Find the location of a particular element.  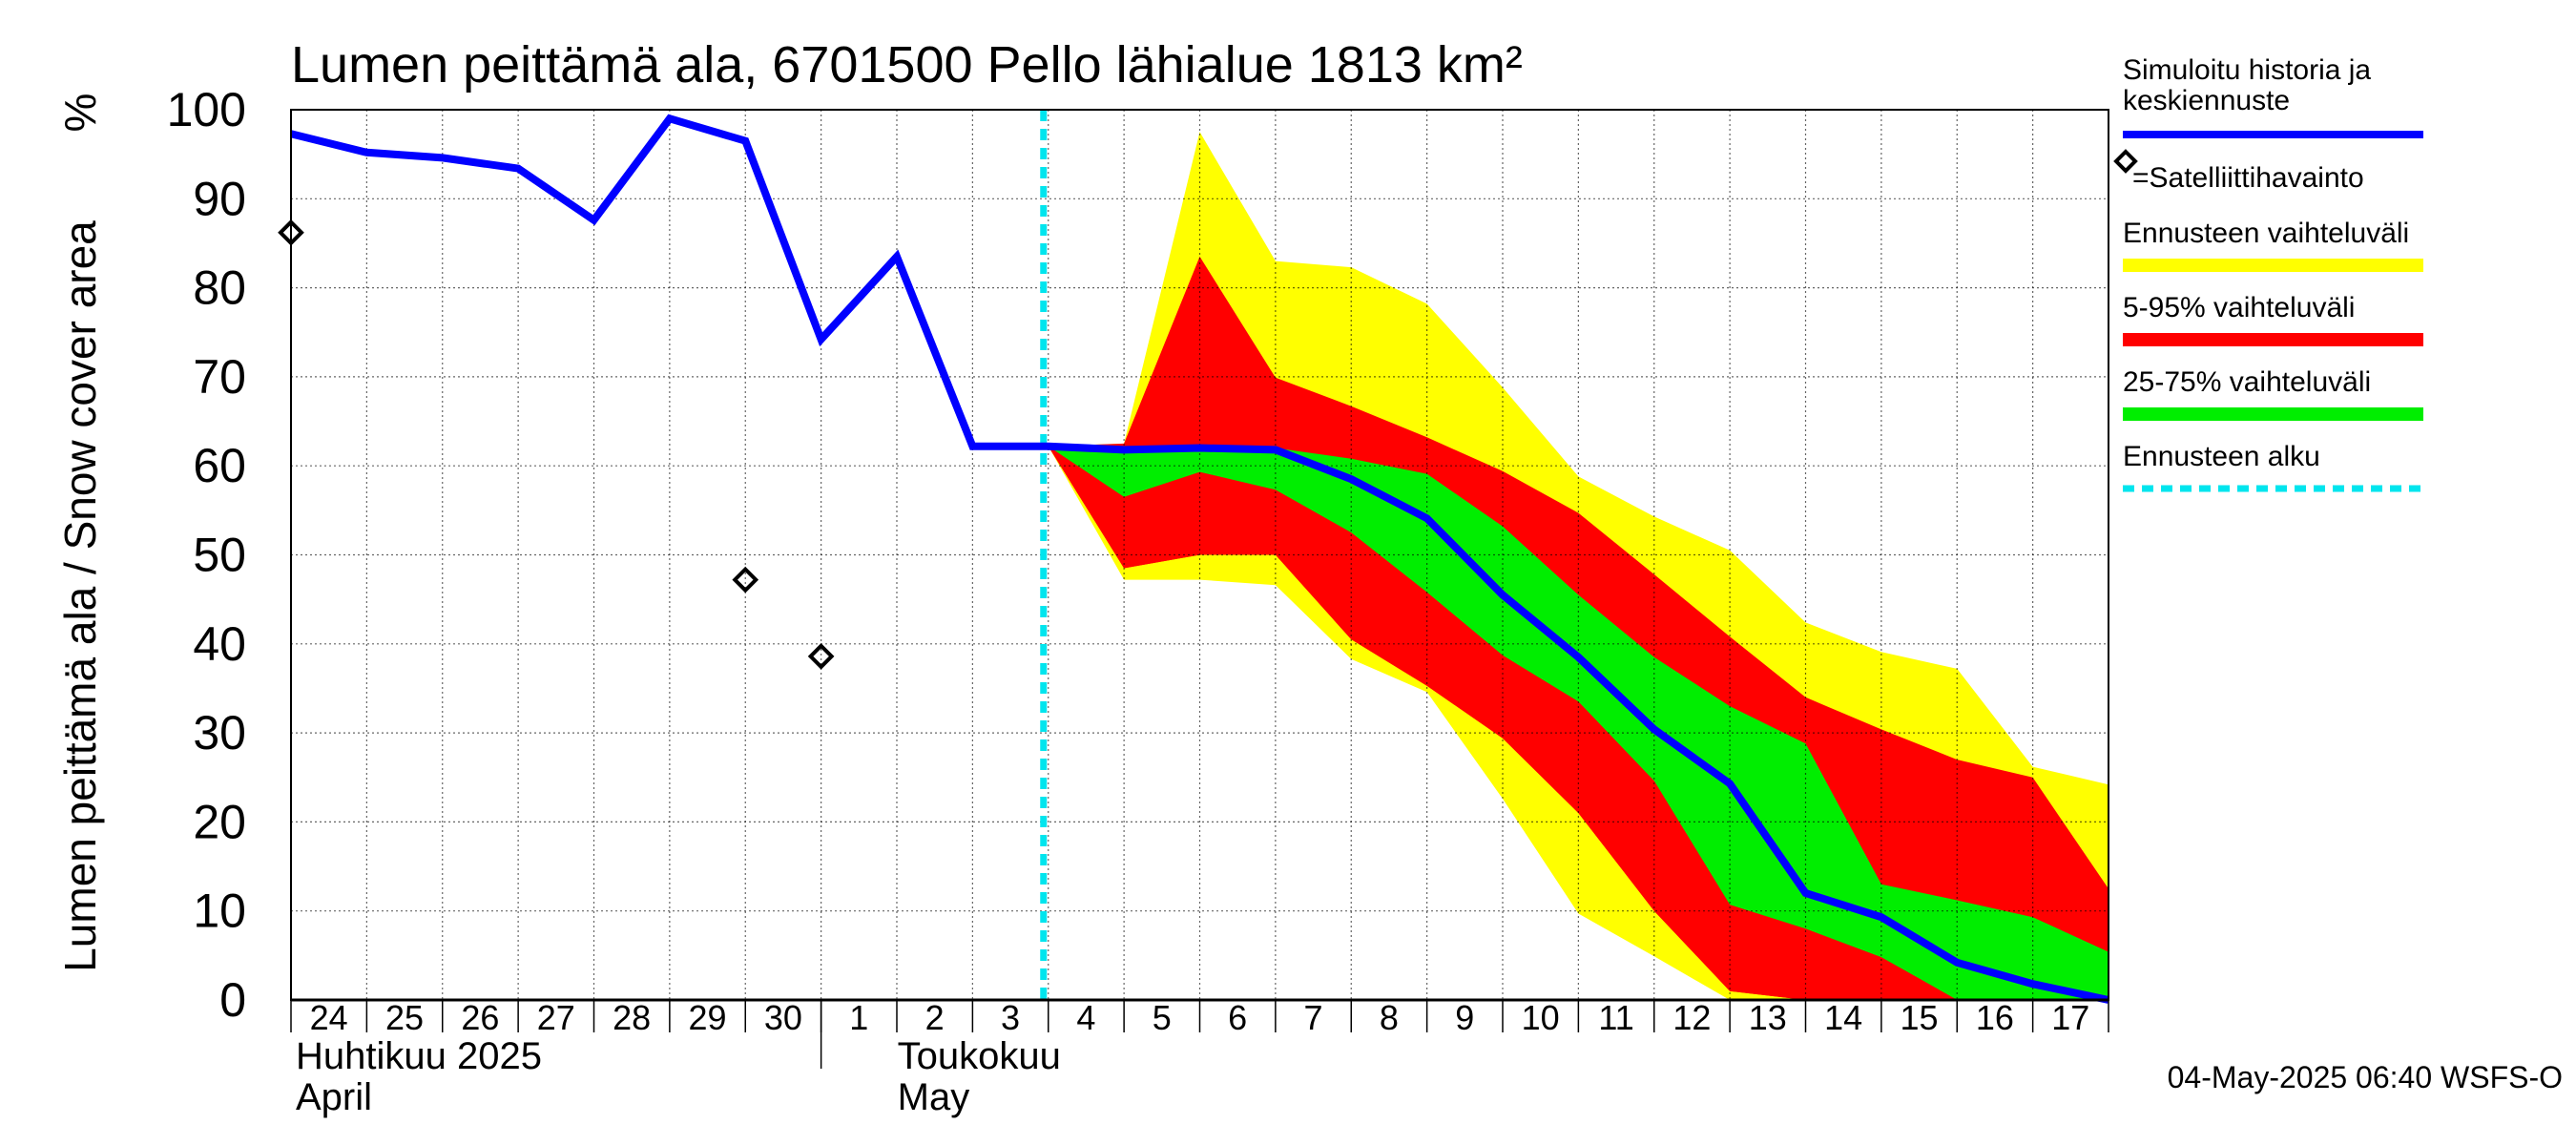

x-tick-label: 11 is located at coordinates (1615, 1018).